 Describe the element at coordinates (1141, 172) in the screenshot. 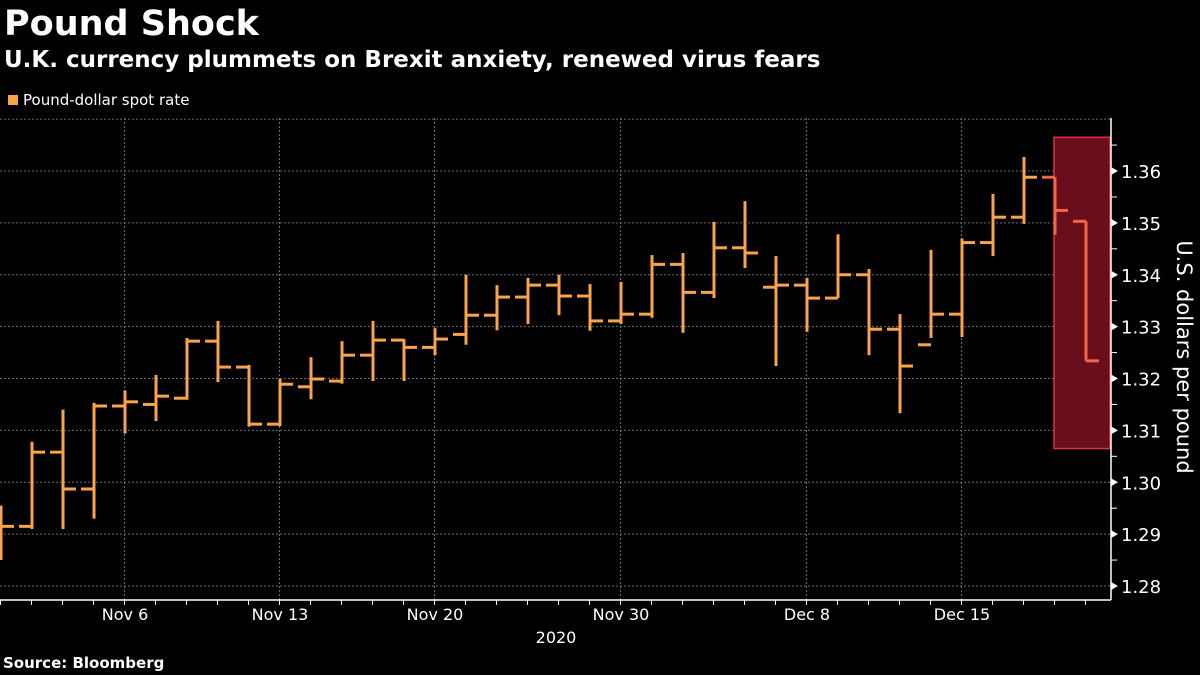

I see `y-tick-label: 1.36` at that location.